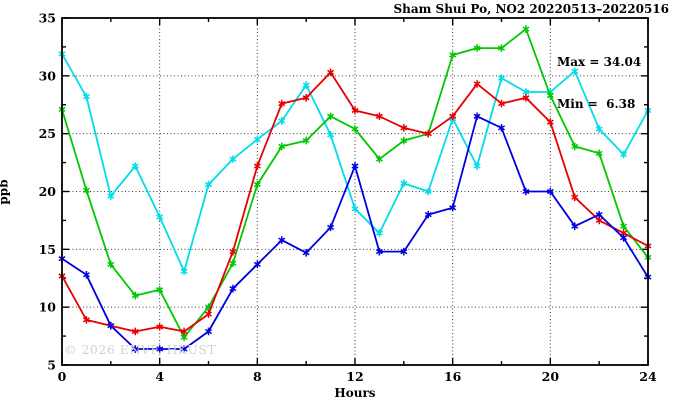 The width and height of the screenshot is (674, 409). I want to click on watermark-text: © 2026 ENVF, HKUST, so click(140, 349).